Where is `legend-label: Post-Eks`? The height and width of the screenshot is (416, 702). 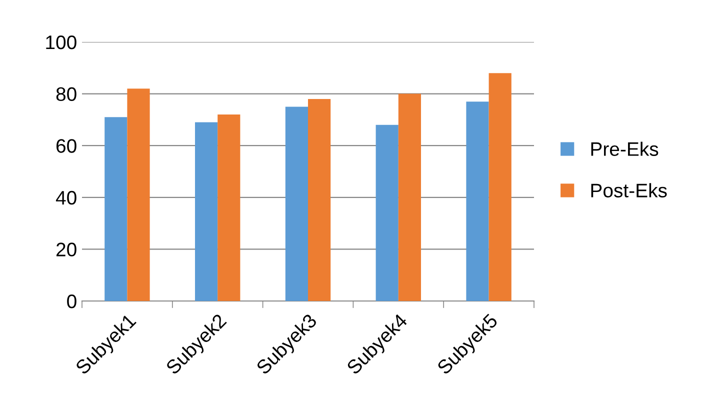
legend-label: Post-Eks is located at coordinates (629, 190).